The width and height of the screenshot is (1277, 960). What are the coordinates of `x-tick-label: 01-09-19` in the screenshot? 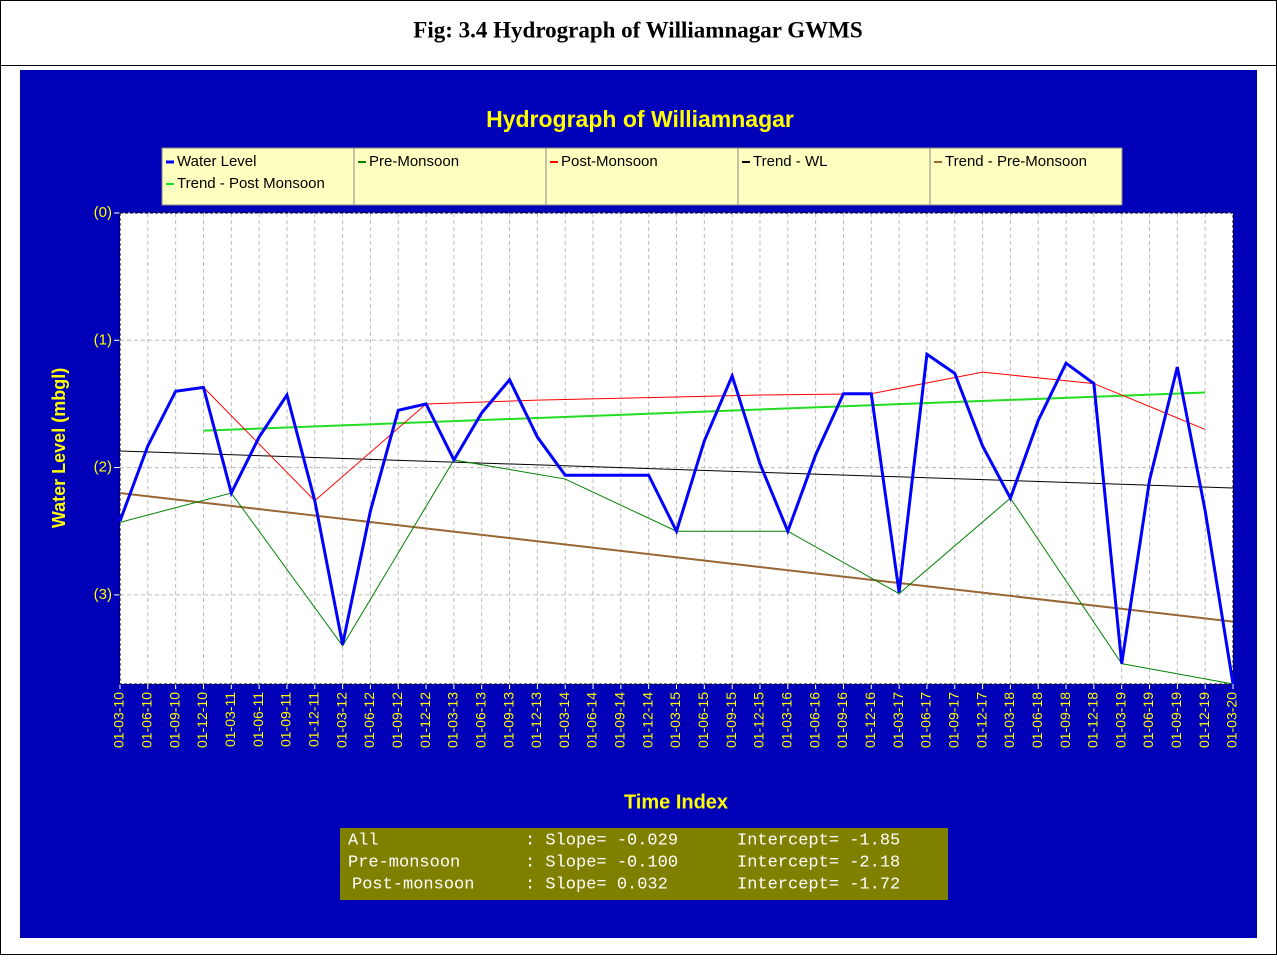 It's located at (1176, 720).